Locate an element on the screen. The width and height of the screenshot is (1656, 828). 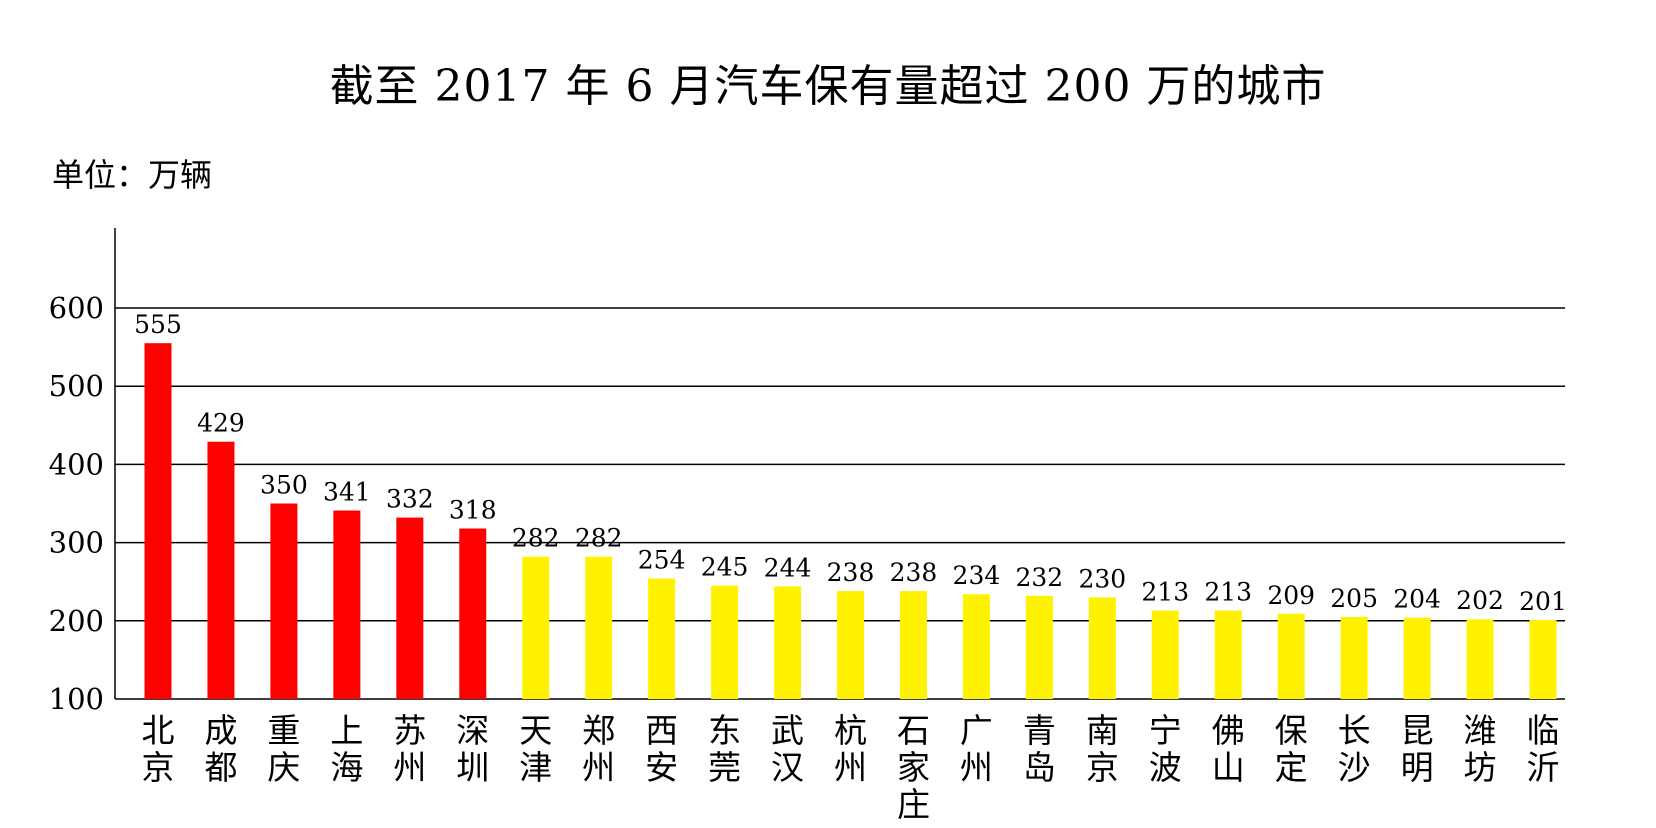
category-label: 苏州 is located at coordinates (409, 749).